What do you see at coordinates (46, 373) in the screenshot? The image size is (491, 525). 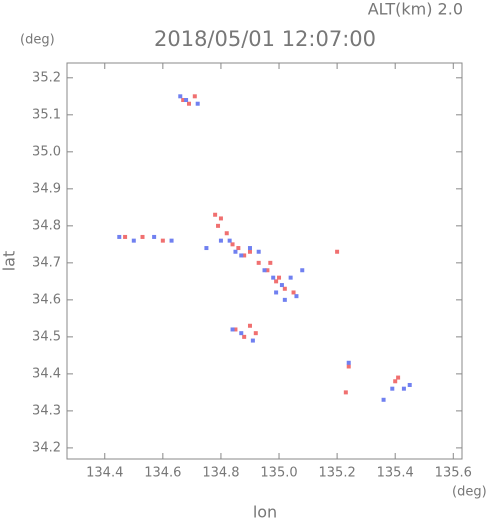 I see `y-tick-label: 34.4` at bounding box center [46, 373].